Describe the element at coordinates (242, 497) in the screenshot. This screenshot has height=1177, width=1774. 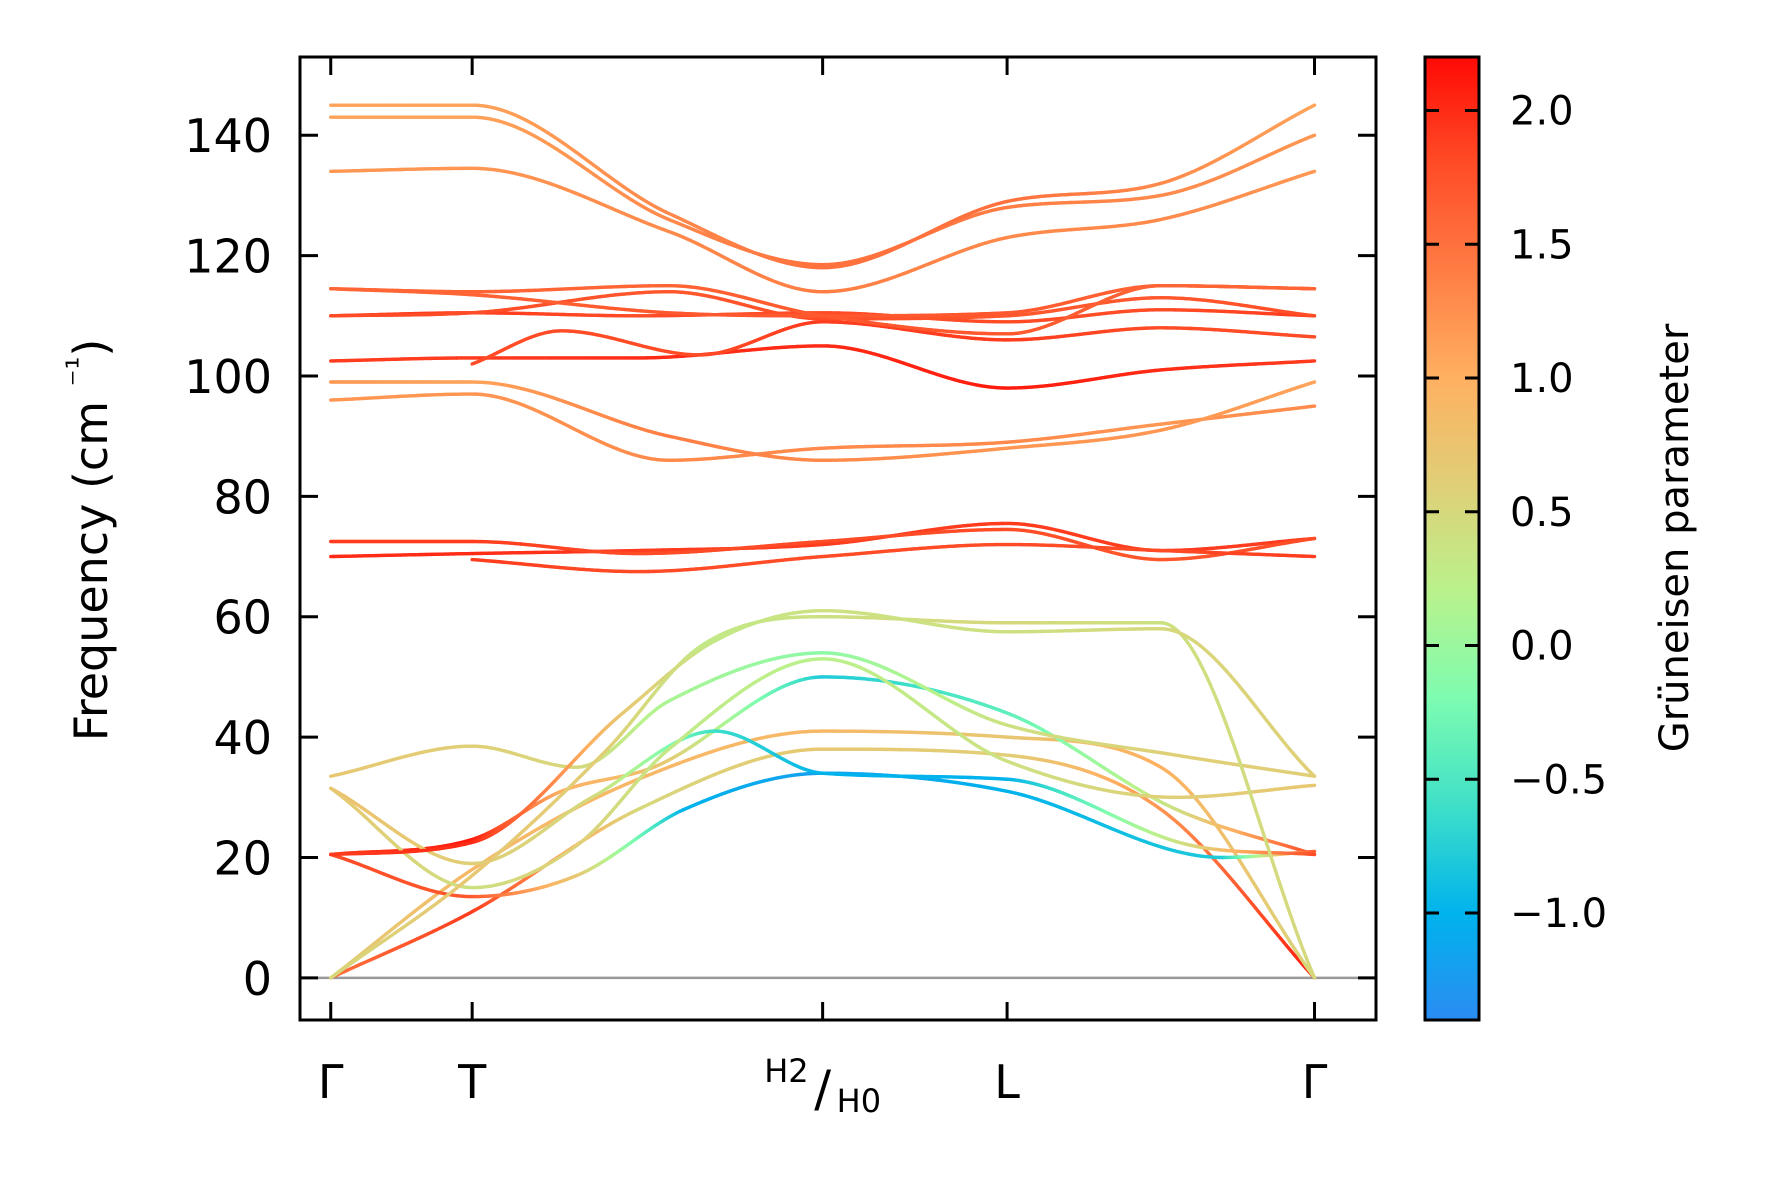
I see `y-tick-label: 80` at that location.